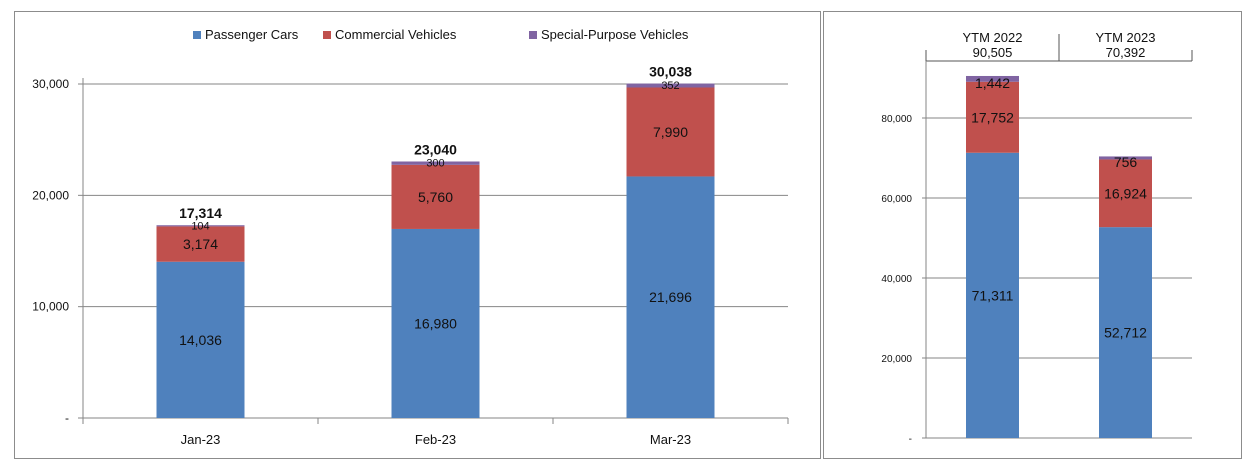 The height and width of the screenshot is (473, 1257). I want to click on data-label: 7,990, so click(670, 132).